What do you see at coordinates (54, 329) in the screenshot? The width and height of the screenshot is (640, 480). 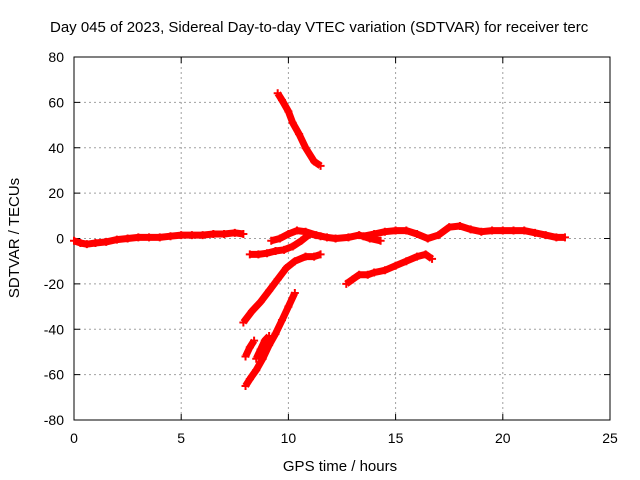 I see `y-tick-label: -40` at bounding box center [54, 329].